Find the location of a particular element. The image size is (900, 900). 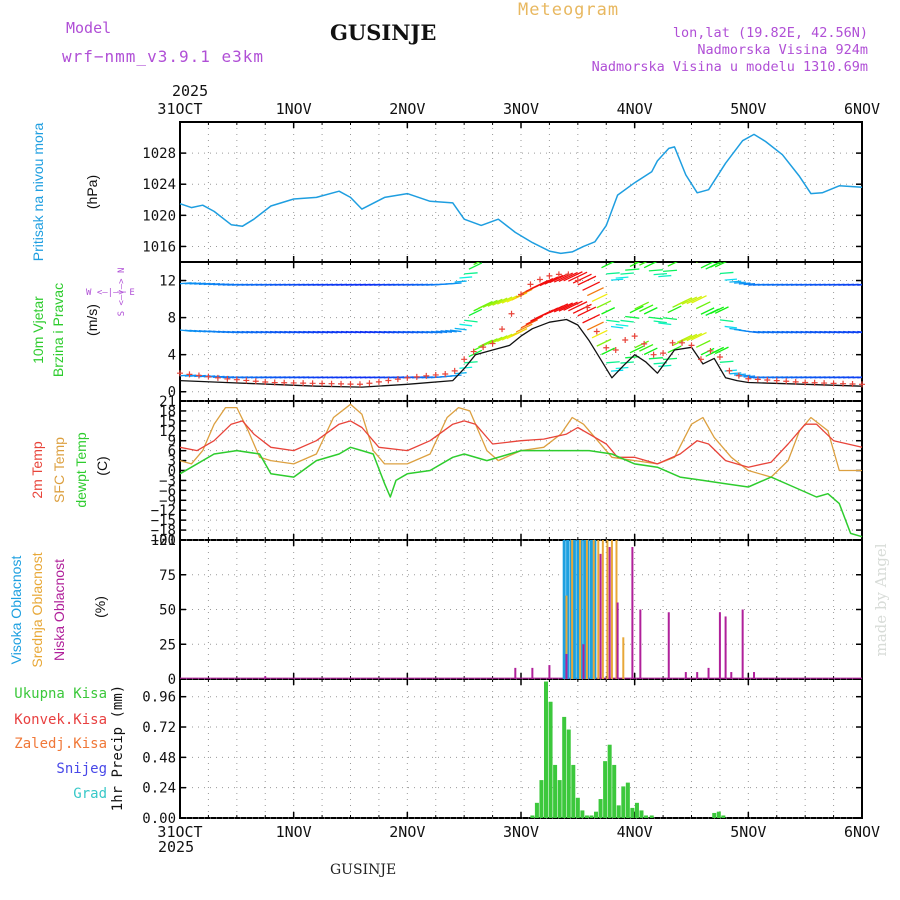

y-tick-label: 18 is located at coordinates (167, 412).